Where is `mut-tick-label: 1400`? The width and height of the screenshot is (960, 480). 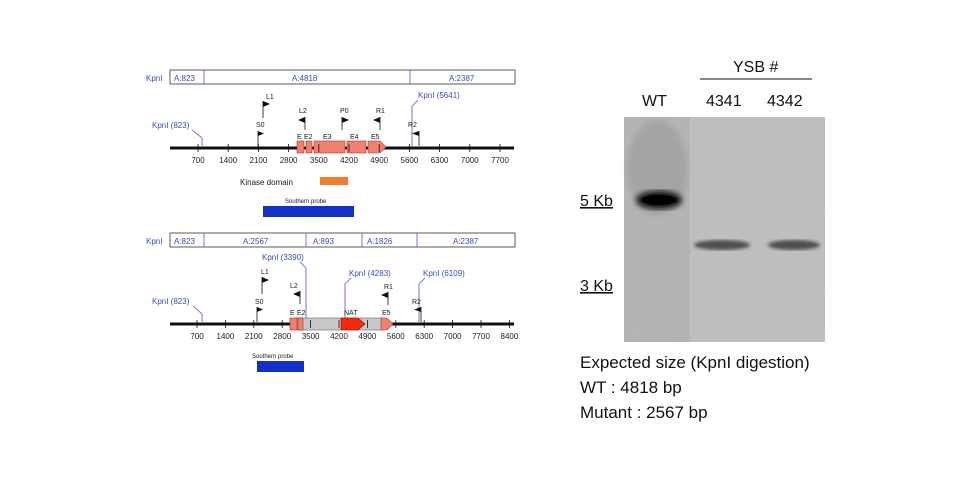 mut-tick-label: 1400 is located at coordinates (226, 336).